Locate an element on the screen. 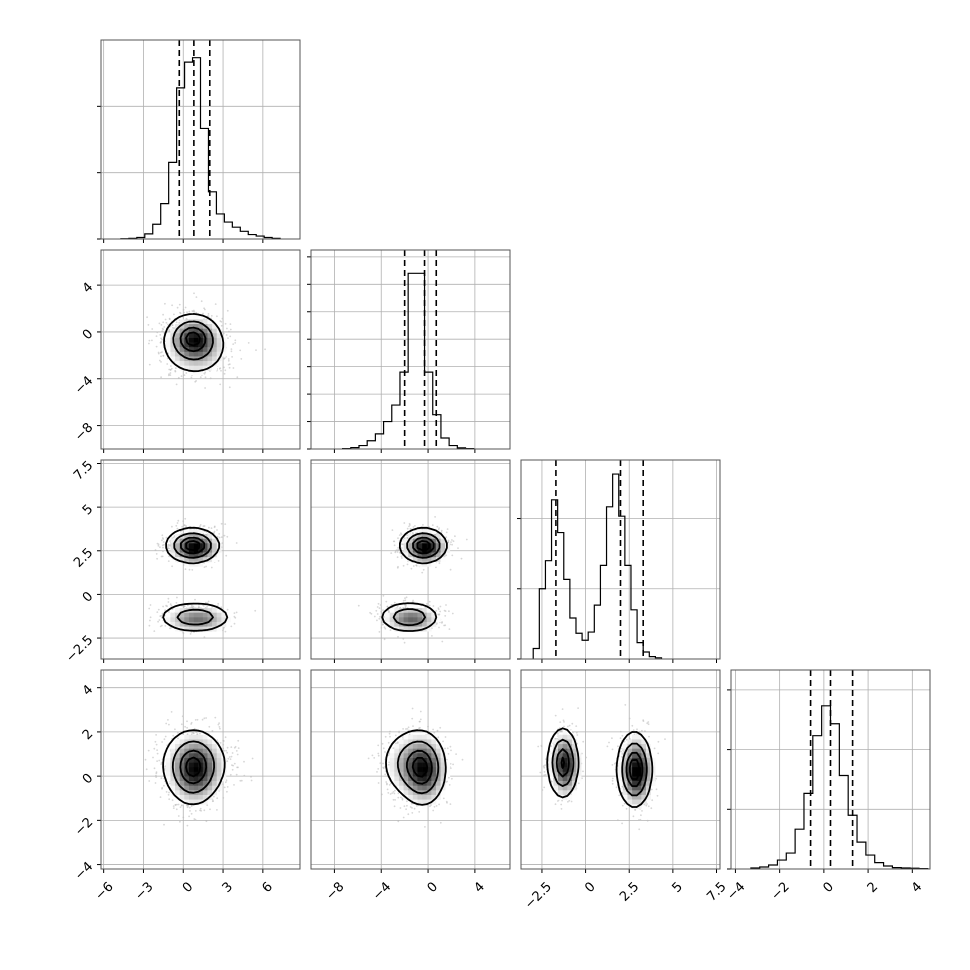 This screenshot has height=970, width=970. y-tick-label: 0 is located at coordinates (88, 335).